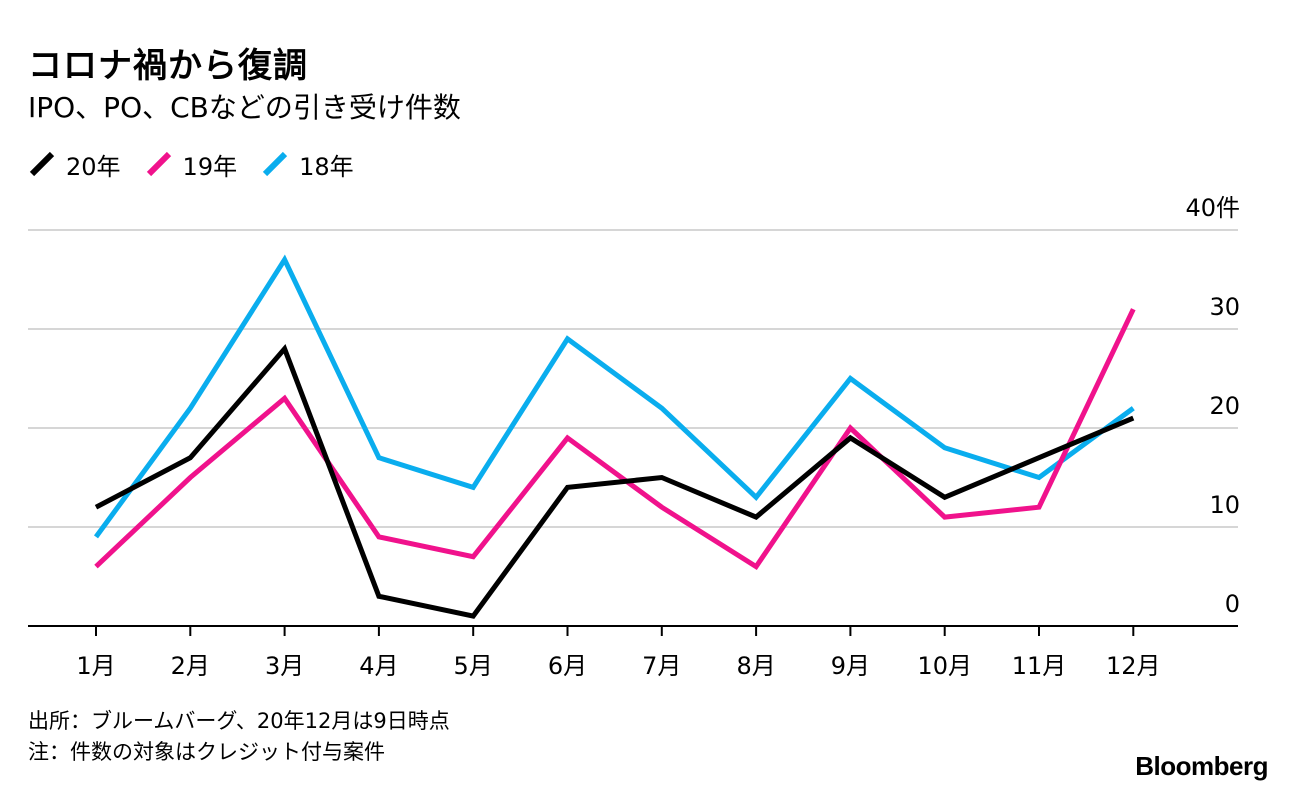  Describe the element at coordinates (158, 164) in the screenshot. I see `legend-swatch-2019` at that location.